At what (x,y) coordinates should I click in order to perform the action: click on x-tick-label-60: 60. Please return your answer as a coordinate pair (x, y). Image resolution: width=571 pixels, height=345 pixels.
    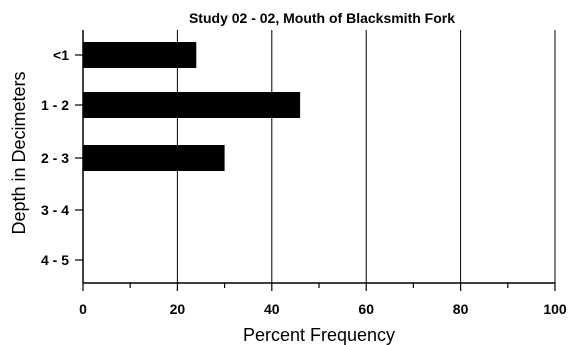
    Looking at the image, I should click on (366, 309).